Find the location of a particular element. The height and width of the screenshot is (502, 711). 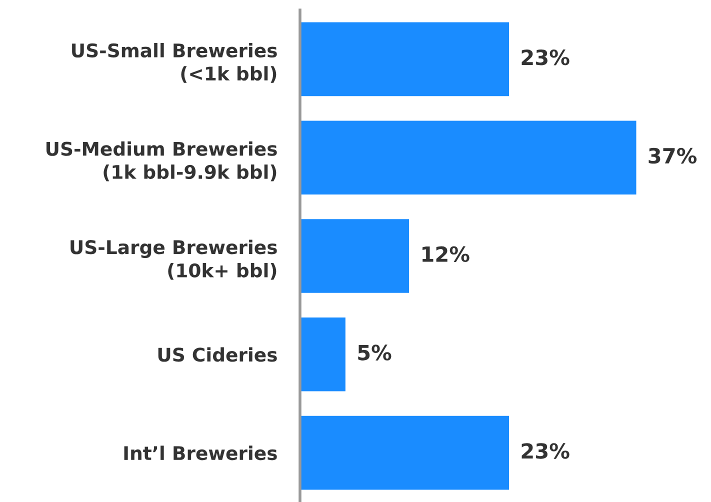

y-tick-label: US-Small Breweries (<1k bbl) is located at coordinates (174, 63).